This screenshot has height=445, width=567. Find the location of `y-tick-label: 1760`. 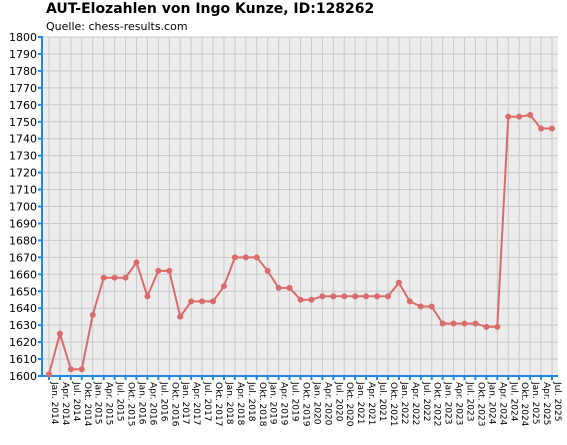

y-tick-label: 1760 is located at coordinates (23, 105).